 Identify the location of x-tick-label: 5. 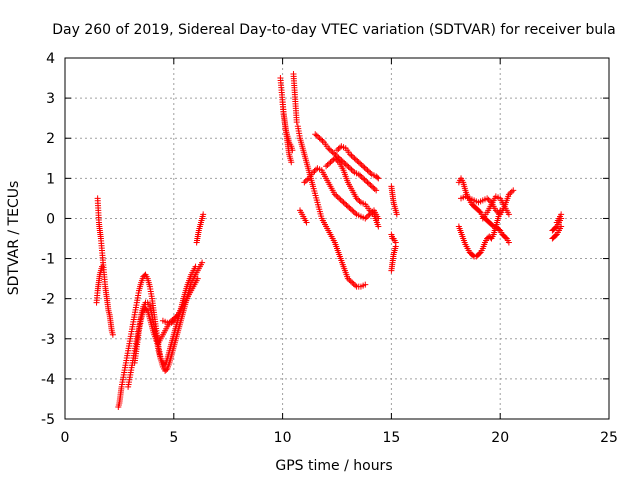
(173, 438).